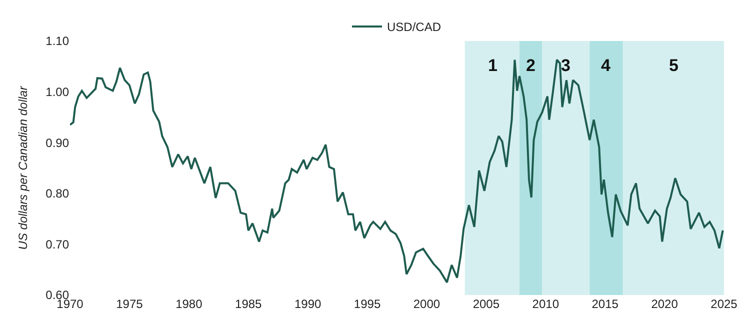 This screenshot has height=325, width=750. I want to click on legend-label: USD/CAD, so click(414, 27).